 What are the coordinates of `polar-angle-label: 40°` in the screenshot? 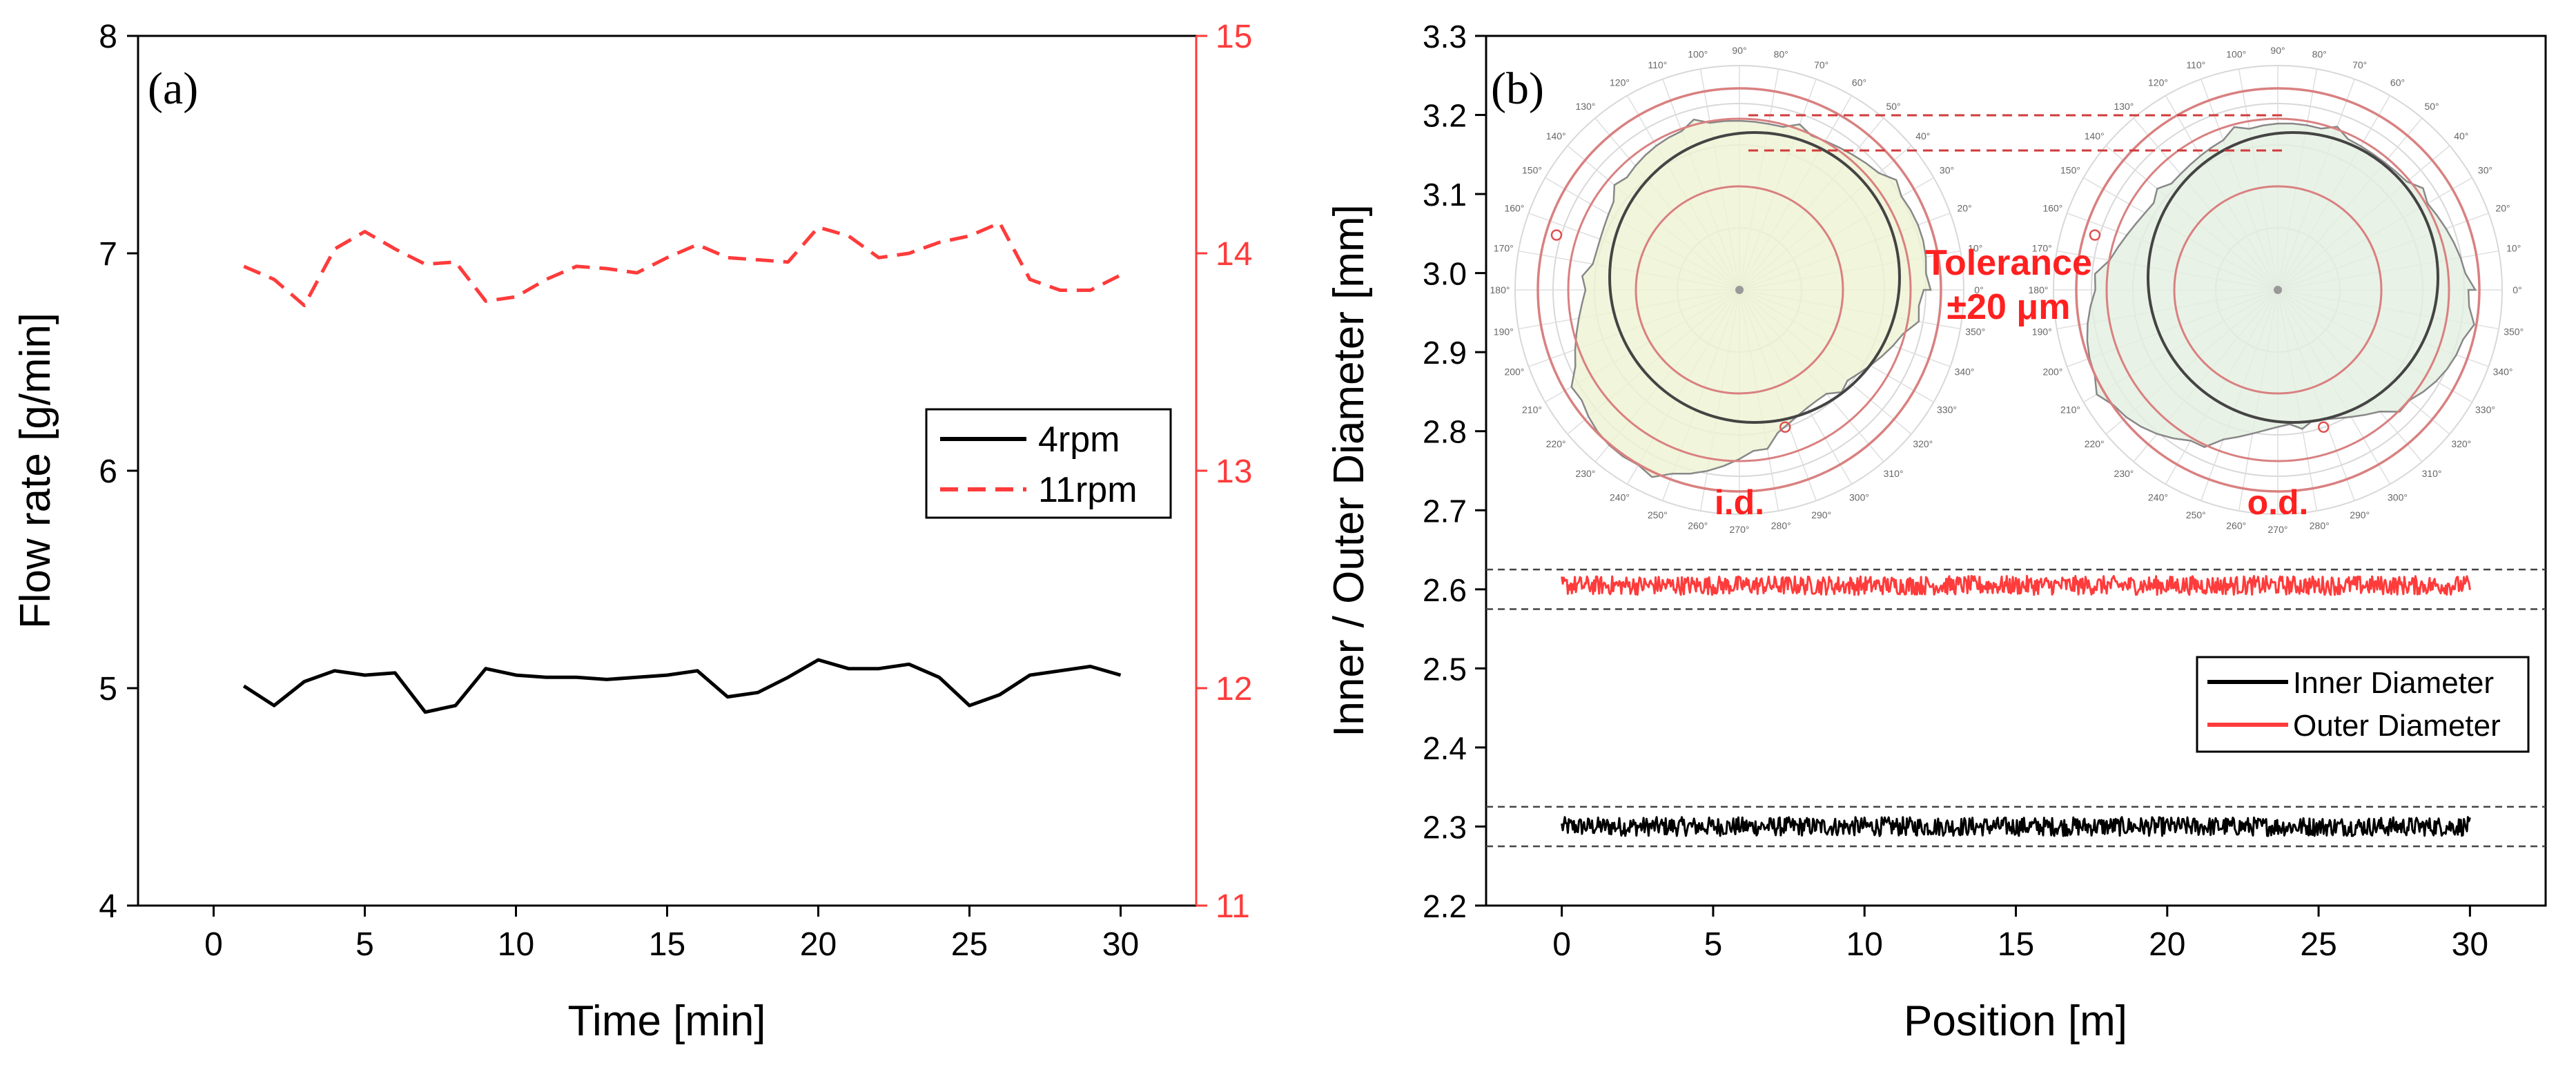 It's located at (2461, 135).